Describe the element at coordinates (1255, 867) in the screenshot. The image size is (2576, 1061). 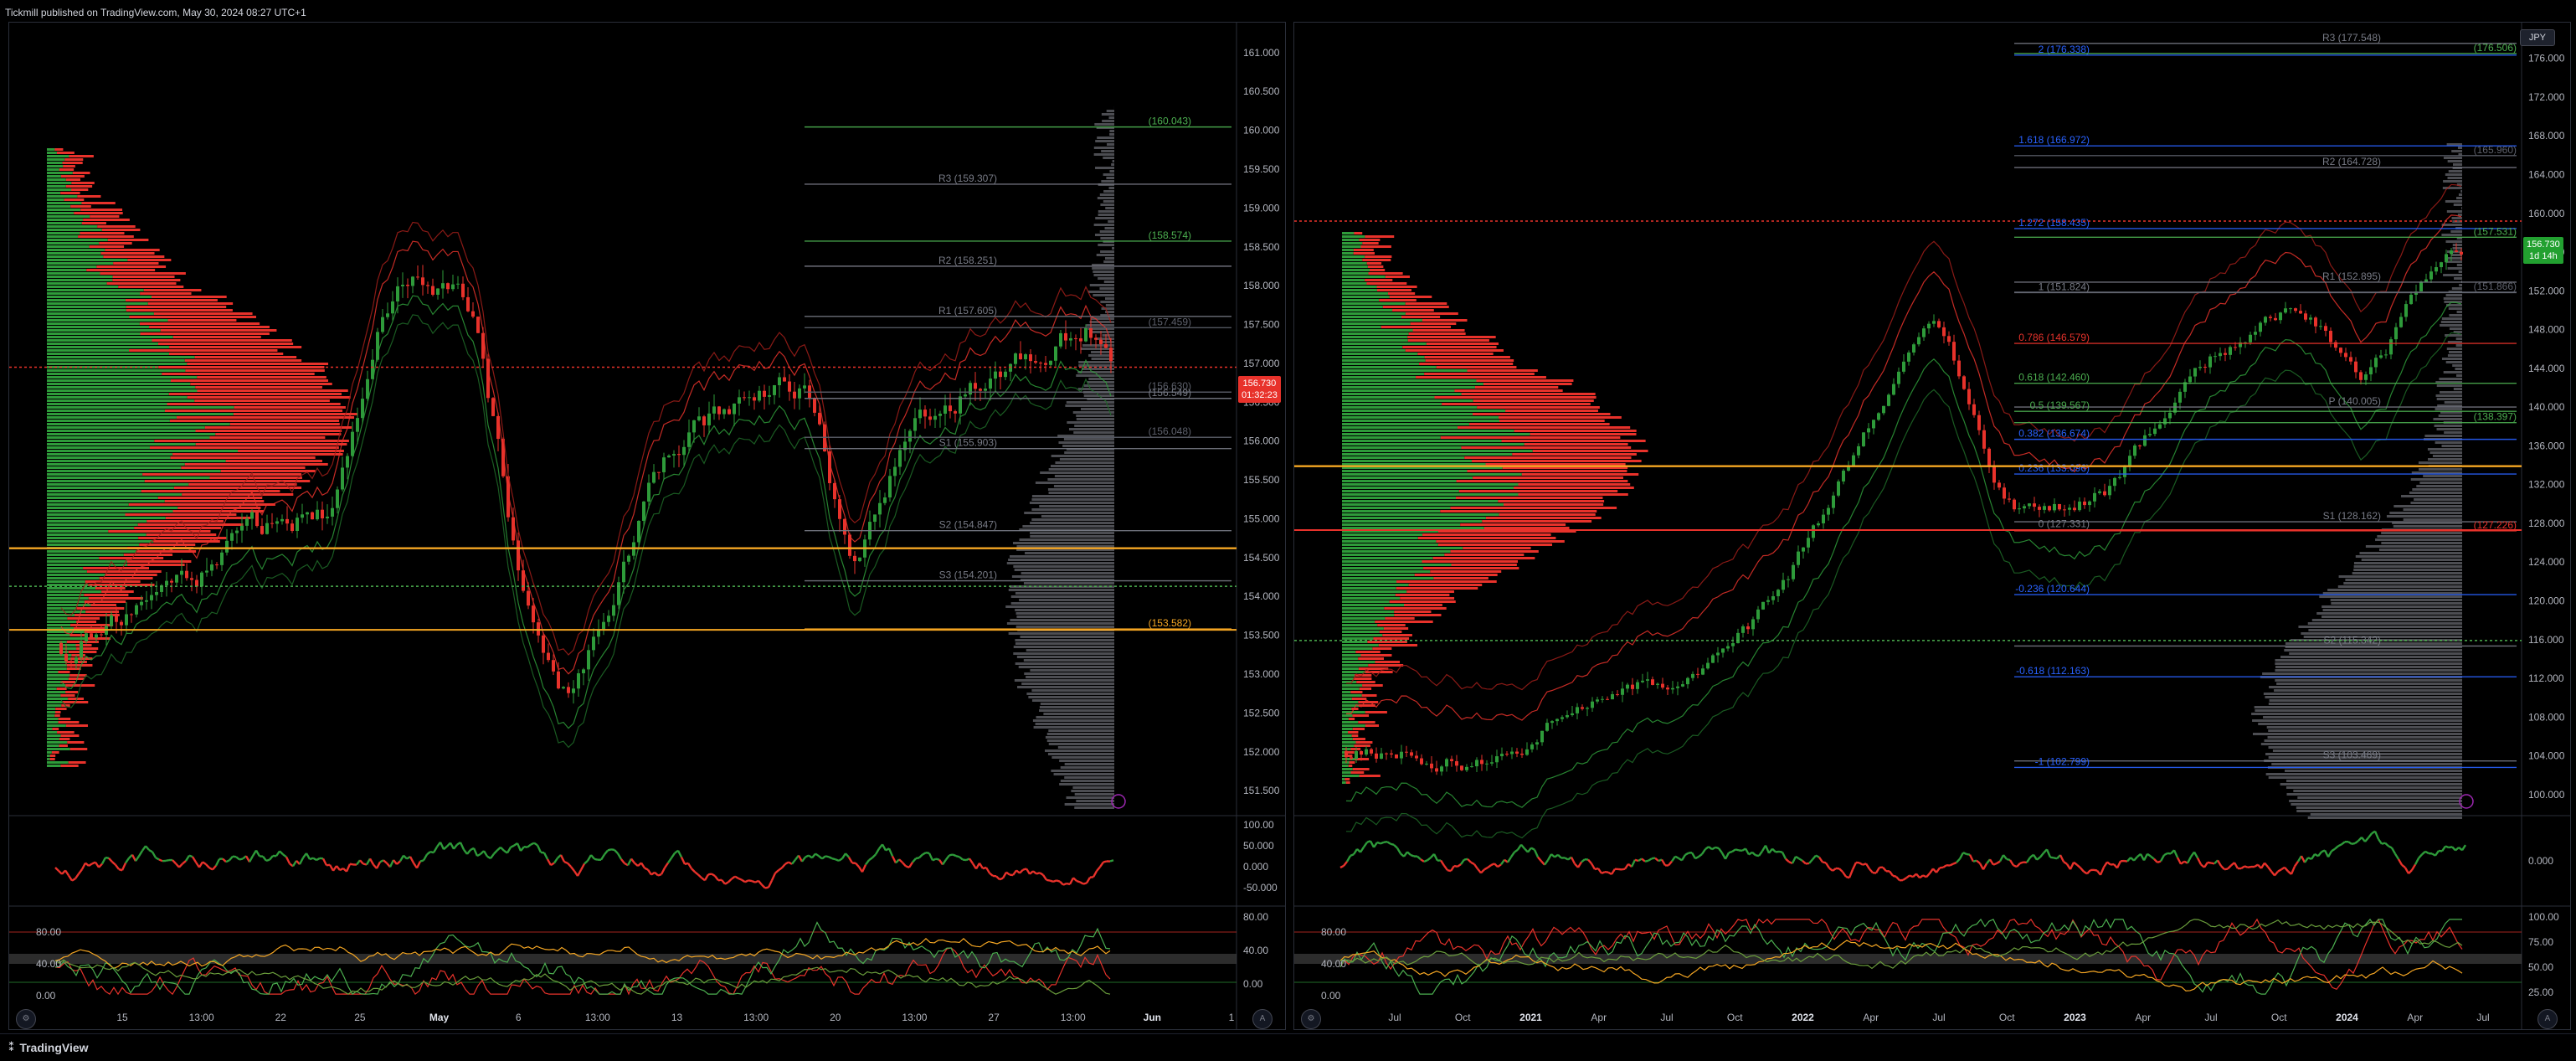
I see `osc1-tick-label: 0.000` at that location.